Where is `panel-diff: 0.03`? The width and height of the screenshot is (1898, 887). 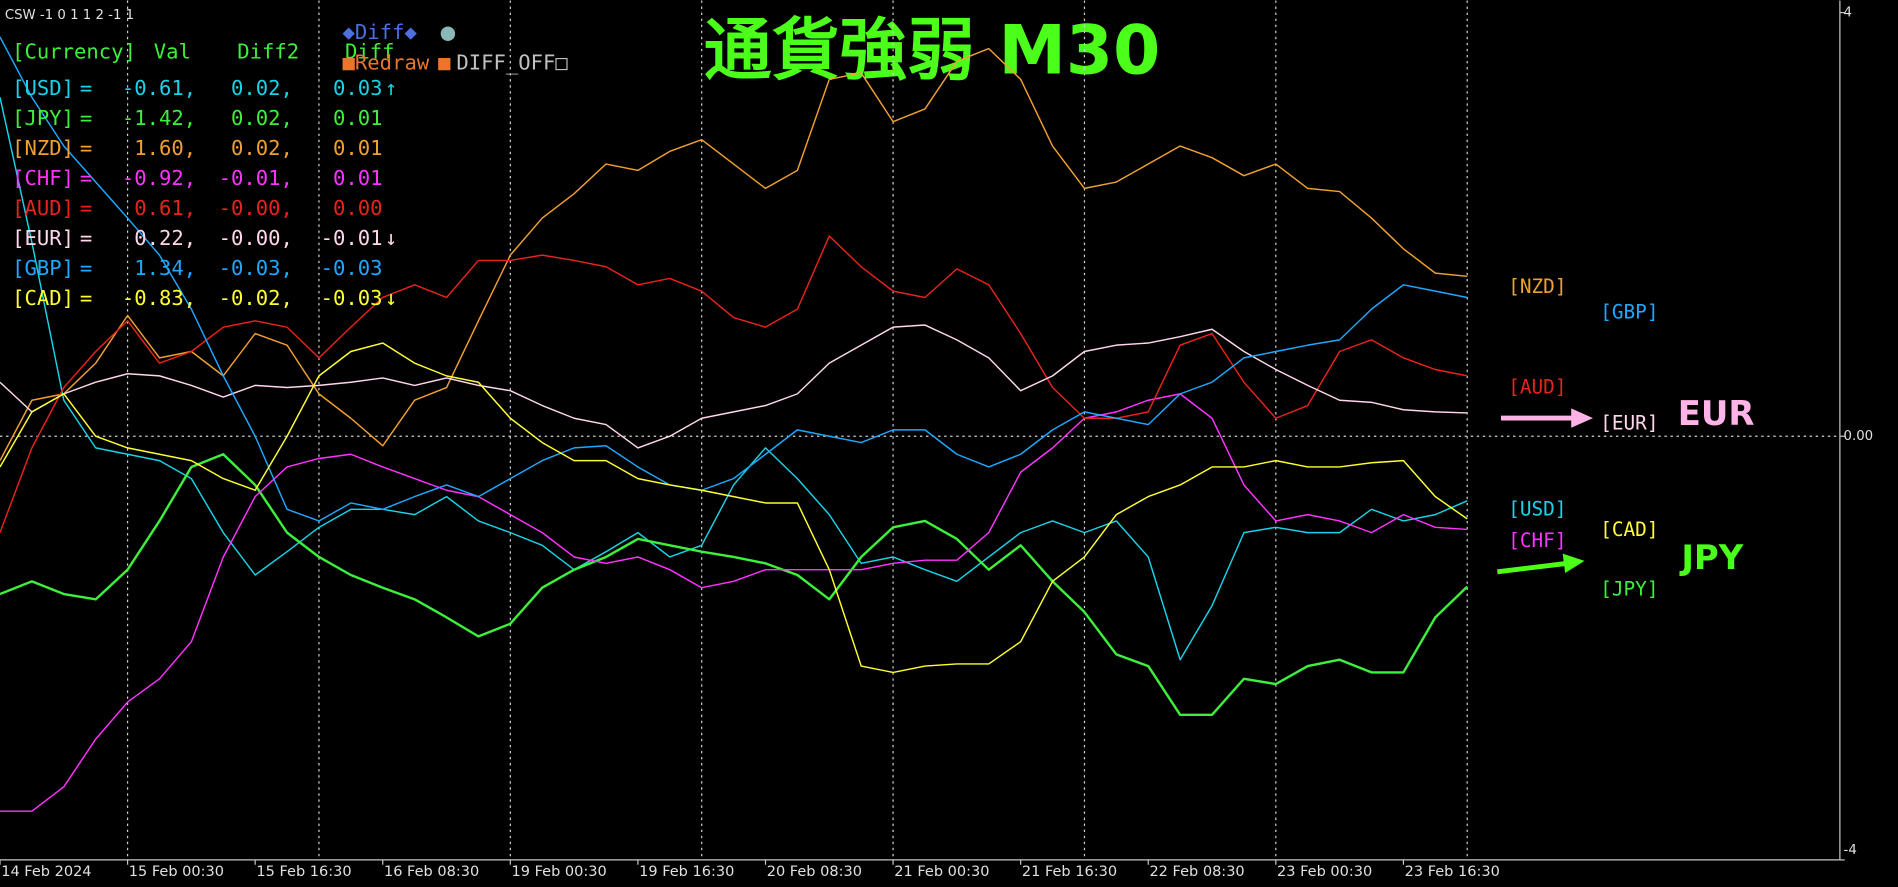 panel-diff: 0.03 is located at coordinates (358, 88).